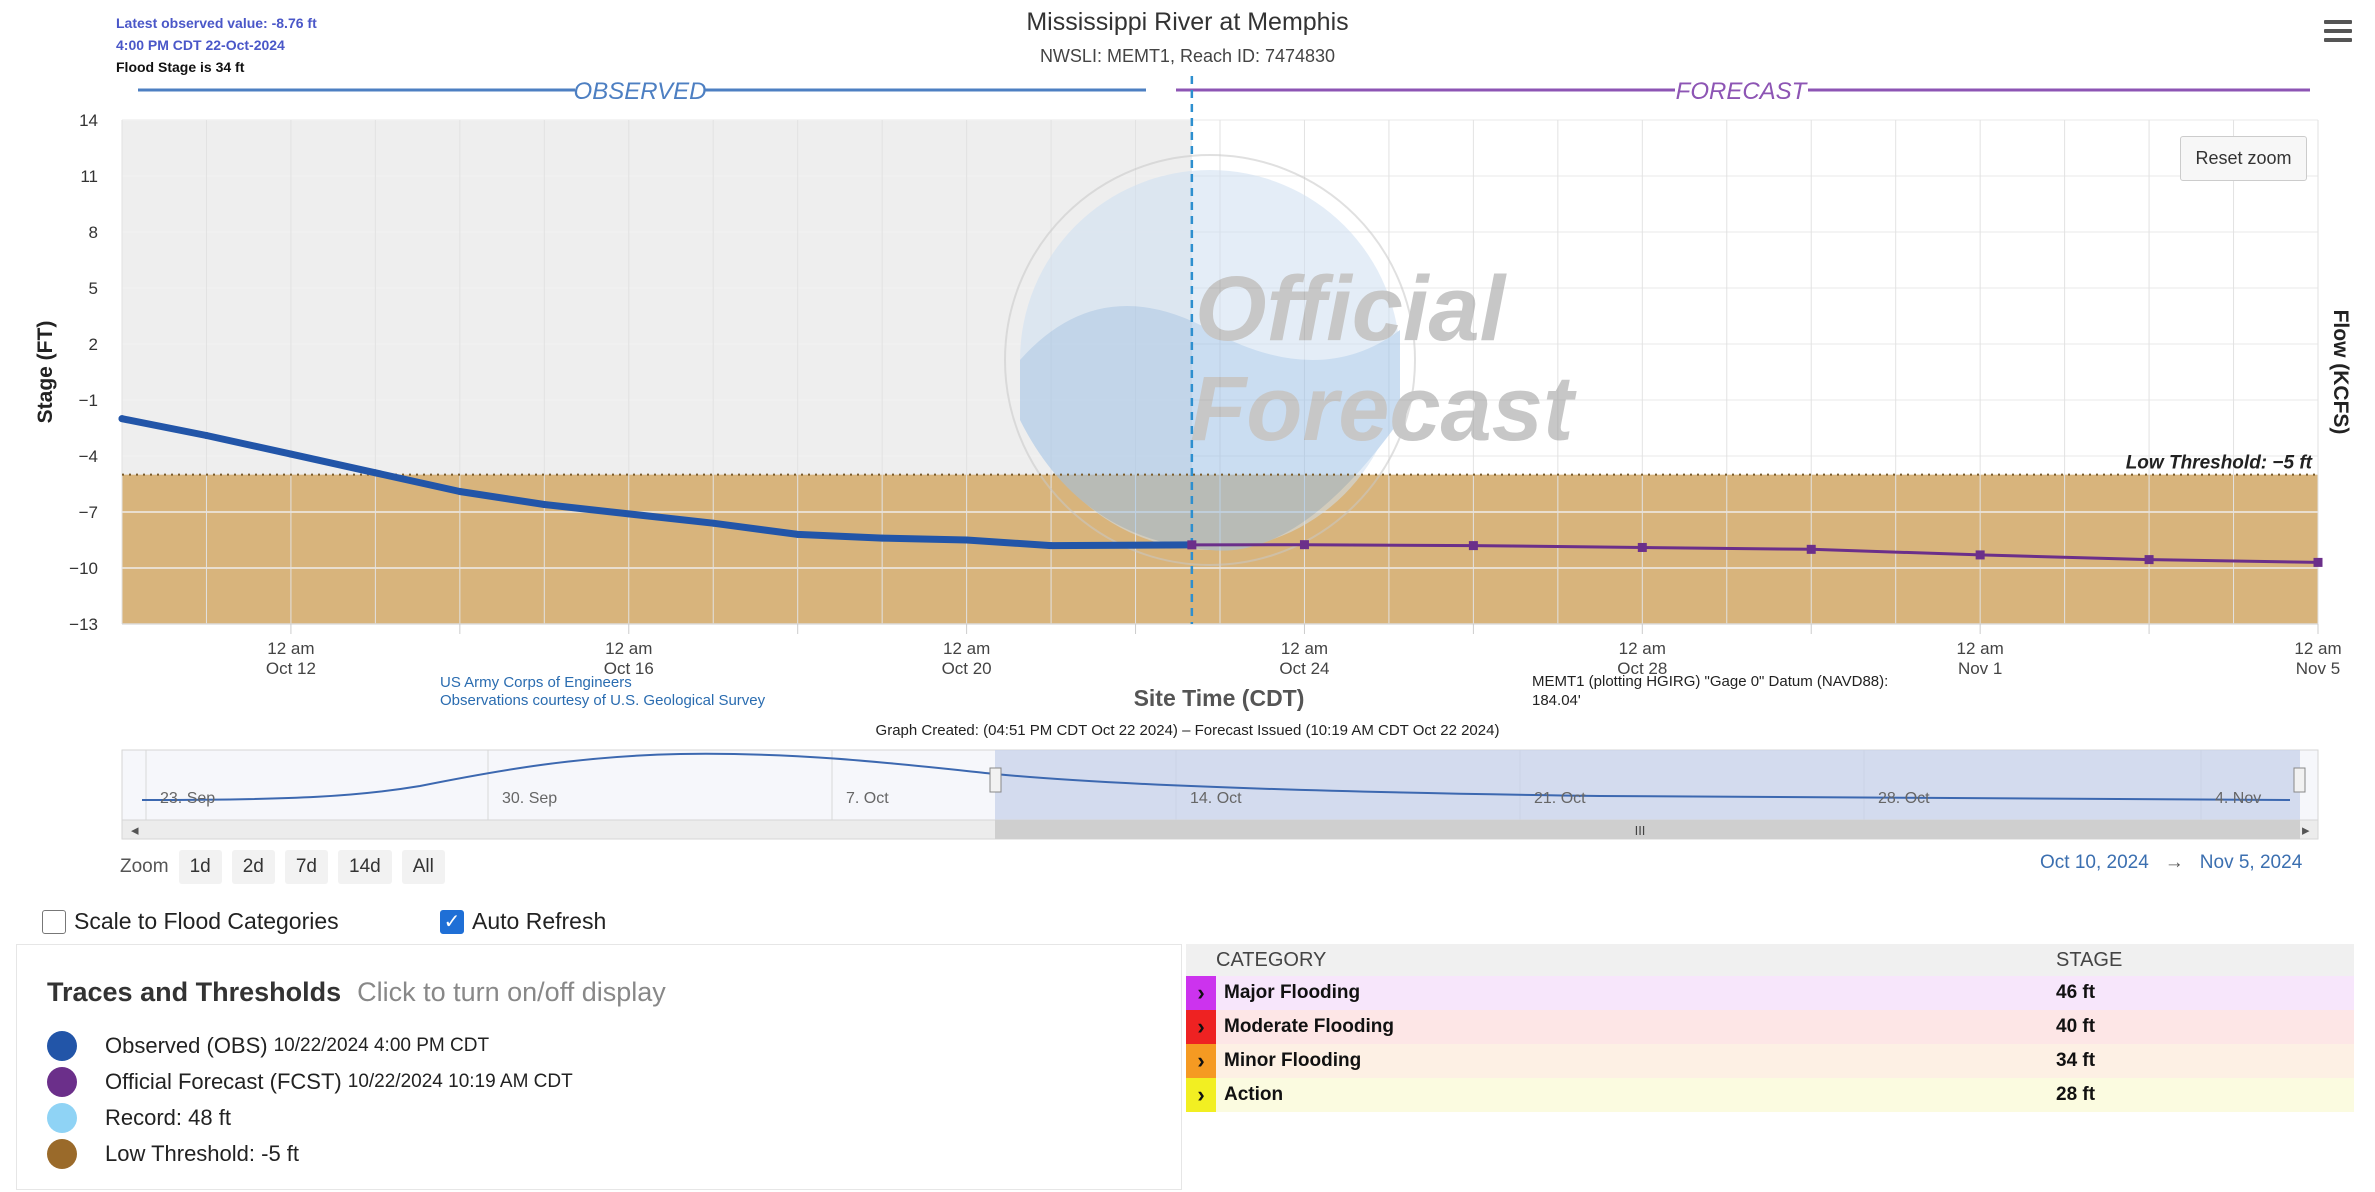  I want to click on navigator-selection, so click(1647, 785).